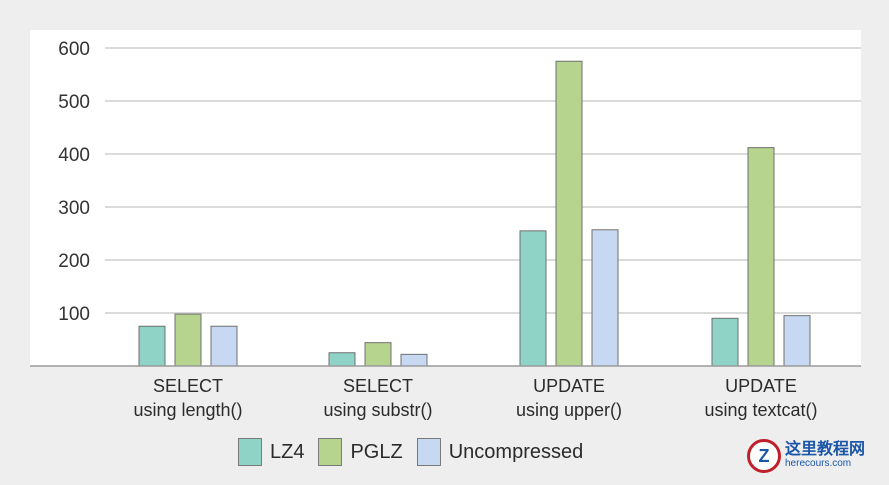  I want to click on legend-label-lz4: LZ4, so click(287, 451).